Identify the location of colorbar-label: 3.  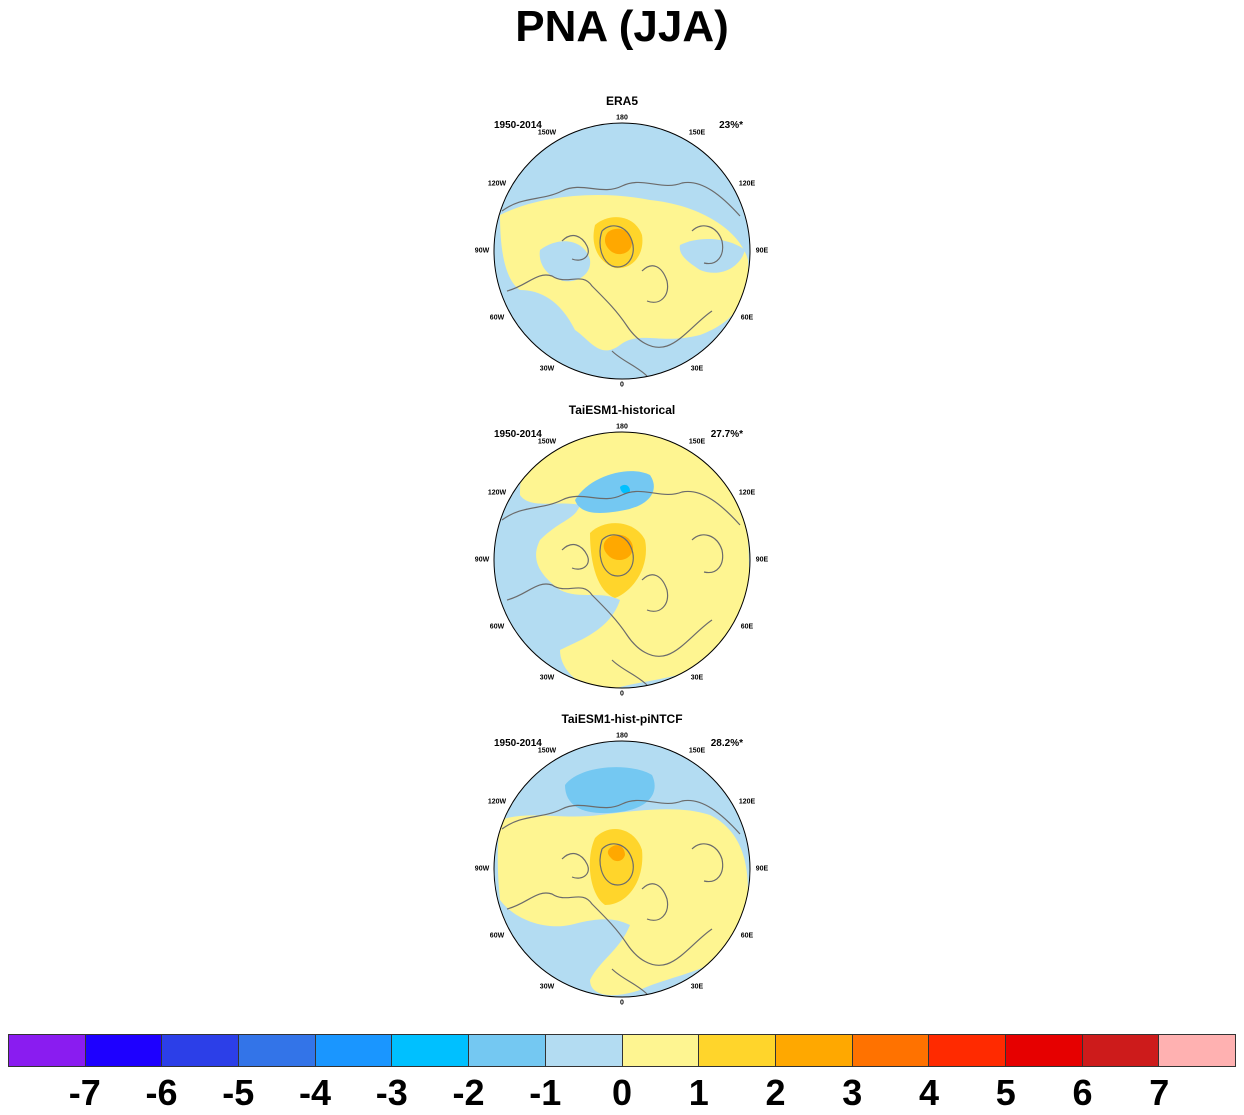
(852, 1092).